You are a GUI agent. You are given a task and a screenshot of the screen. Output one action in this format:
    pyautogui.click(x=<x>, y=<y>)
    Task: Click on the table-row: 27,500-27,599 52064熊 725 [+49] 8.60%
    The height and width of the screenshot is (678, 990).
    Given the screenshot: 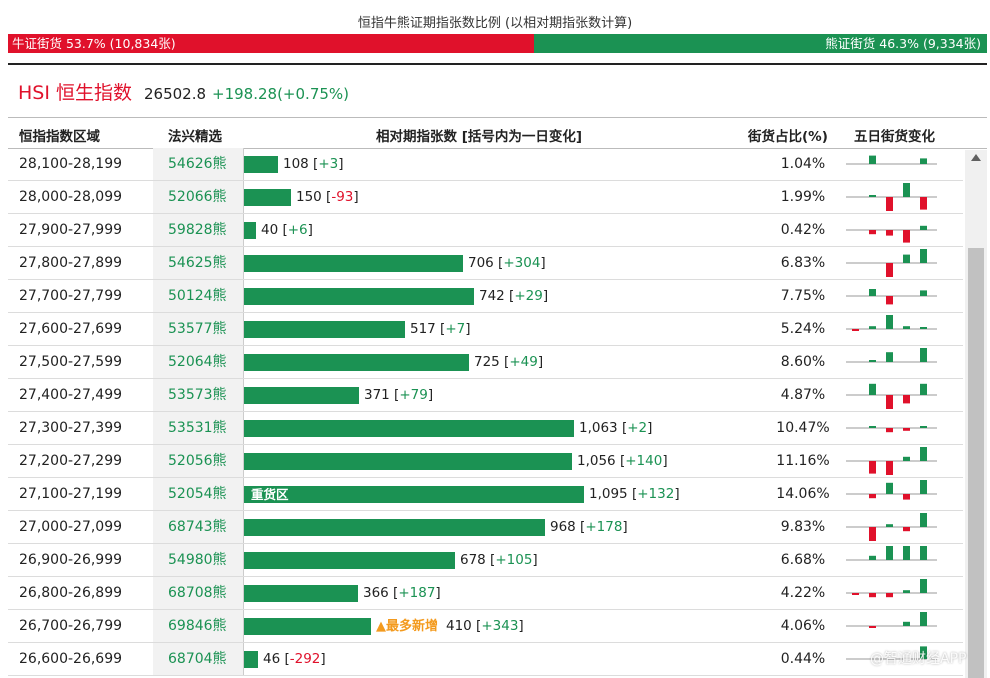 What is the action you would take?
    pyautogui.click(x=485, y=362)
    